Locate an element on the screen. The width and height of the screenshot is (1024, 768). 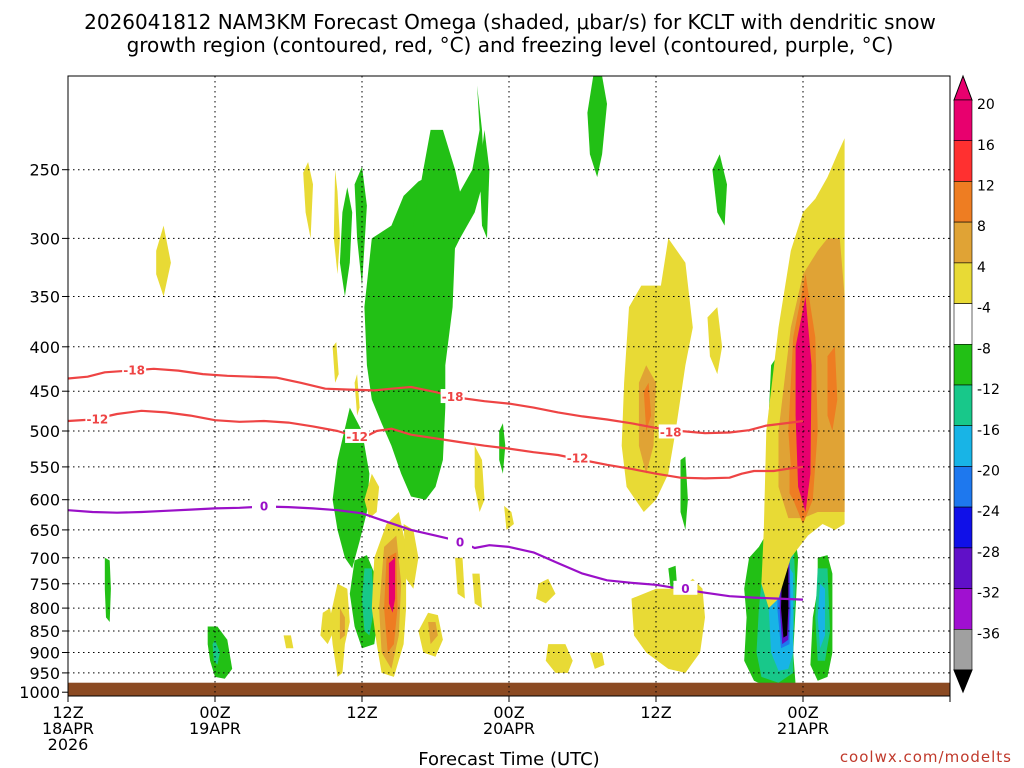
y-tick-label-300: 300 is located at coordinates (44, 238).